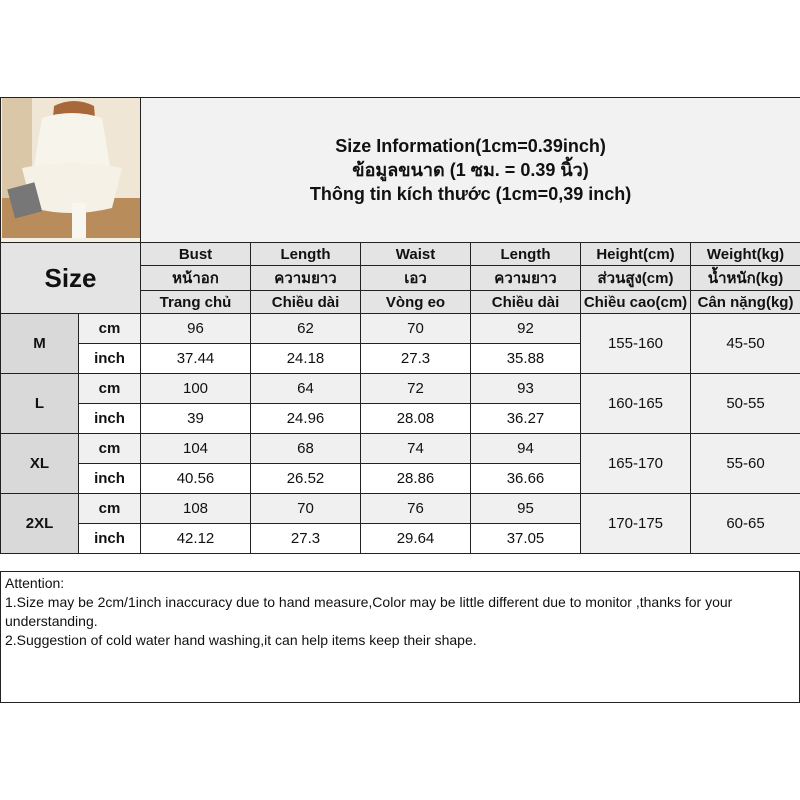 This screenshot has width=800, height=800. Describe the element at coordinates (415, 302) in the screenshot. I see `header-waist-vi: Vòng eo` at that location.